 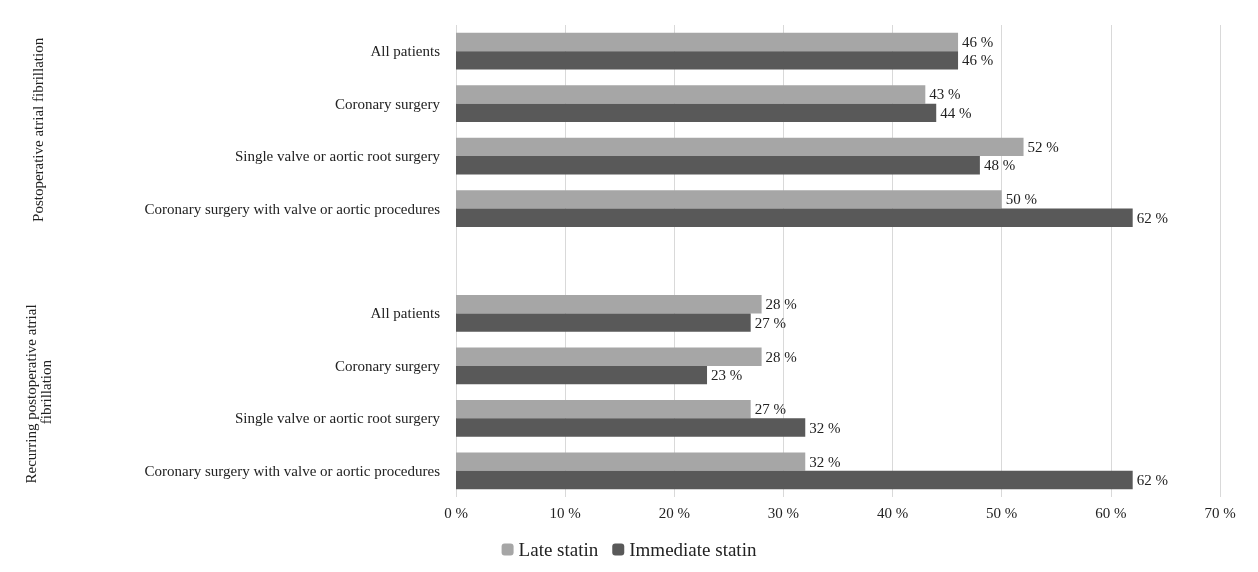 What do you see at coordinates (1021, 199) in the screenshot?
I see `data-label: 50 %` at bounding box center [1021, 199].